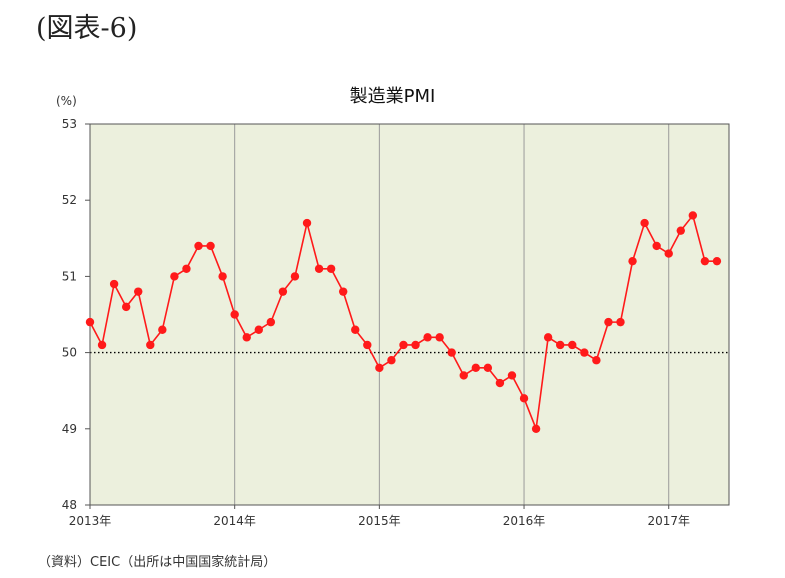 This screenshot has height=578, width=785. What do you see at coordinates (157, 562) in the screenshot?
I see `source-note: （資料）CEIC（出所は中国国家統計局）` at bounding box center [157, 562].